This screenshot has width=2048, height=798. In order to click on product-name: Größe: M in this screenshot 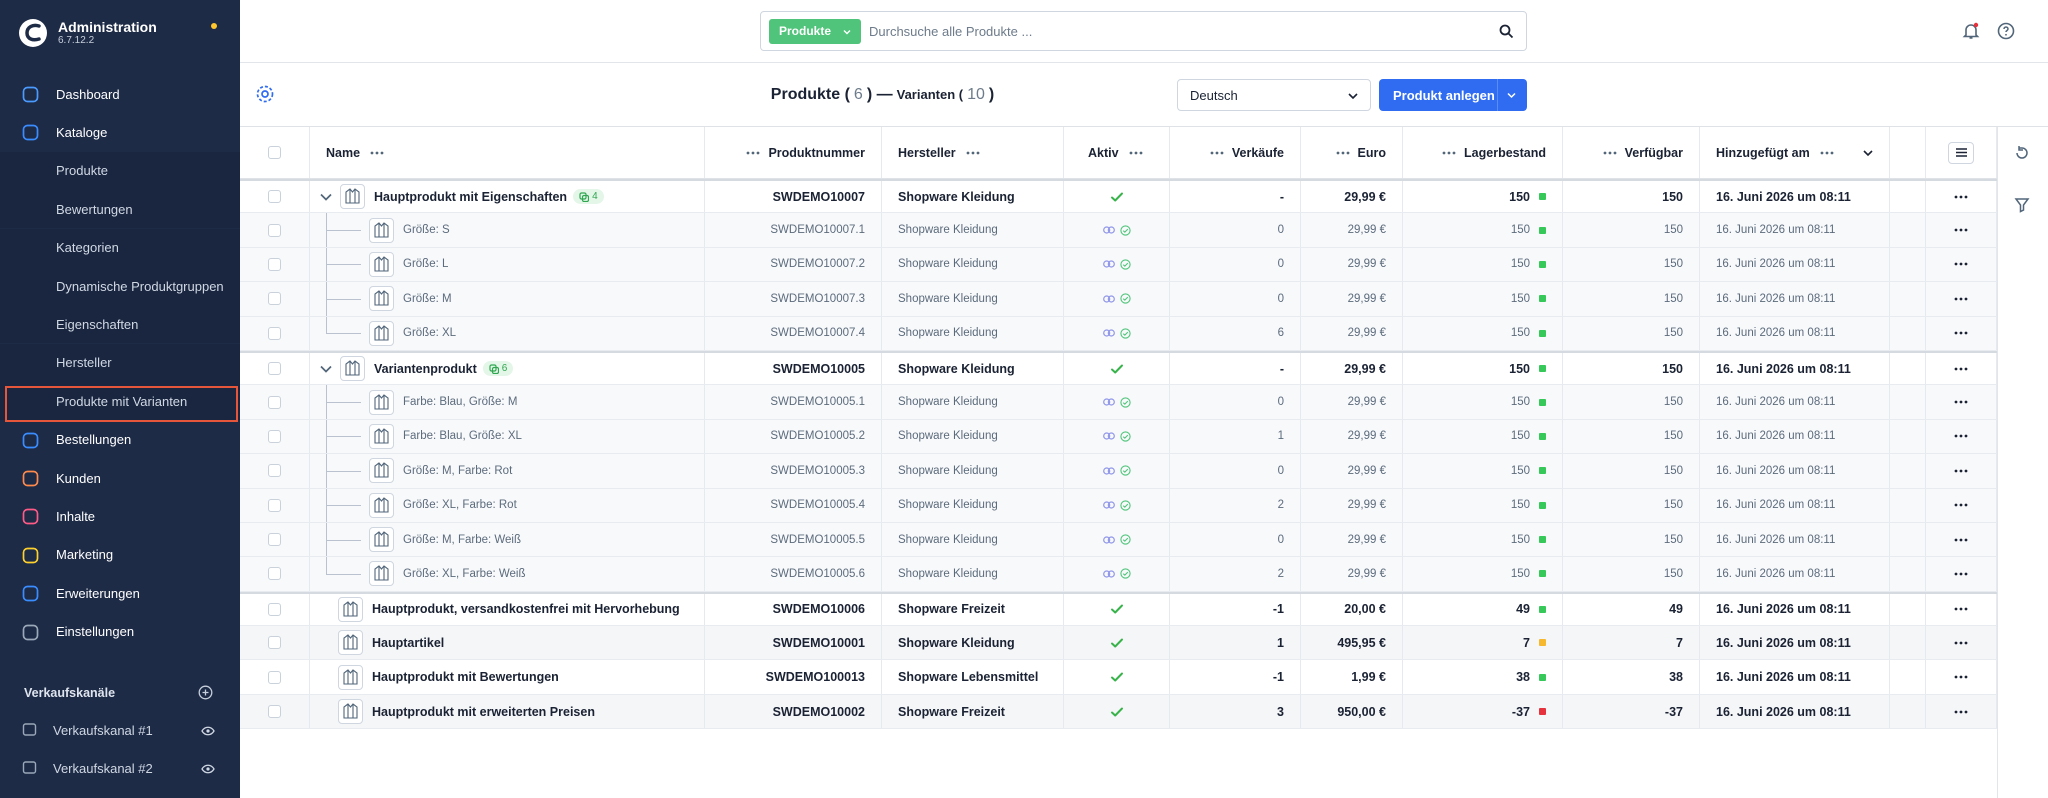, I will do `click(427, 298)`.